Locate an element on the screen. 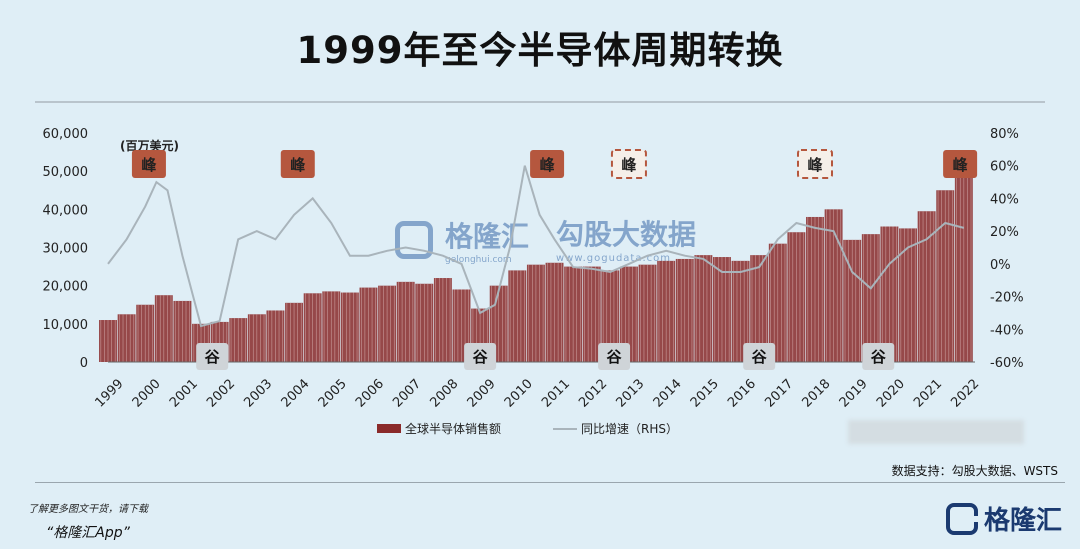 This screenshot has width=1080, height=549. gelonghui-logo-icon is located at coordinates (414, 240).